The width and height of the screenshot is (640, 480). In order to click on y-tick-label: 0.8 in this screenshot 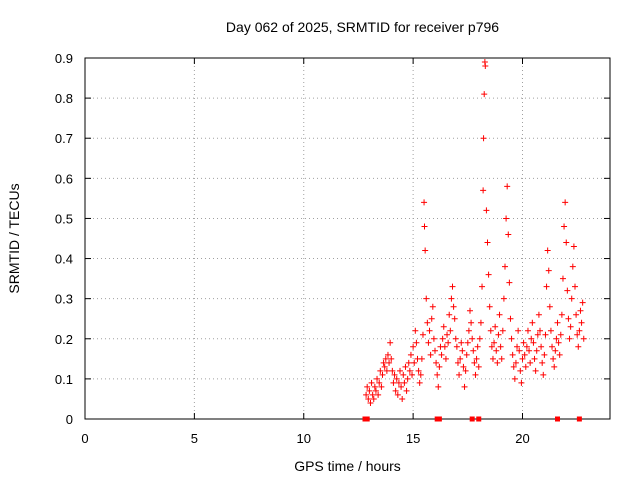, I will do `click(64, 98)`.